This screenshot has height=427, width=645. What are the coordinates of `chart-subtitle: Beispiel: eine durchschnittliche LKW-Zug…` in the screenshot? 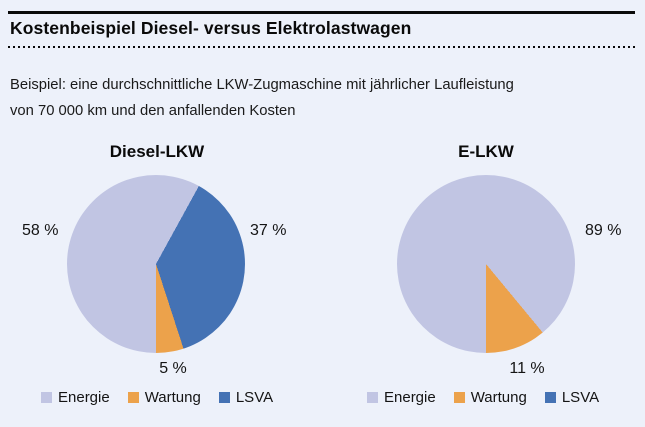 It's located at (262, 98).